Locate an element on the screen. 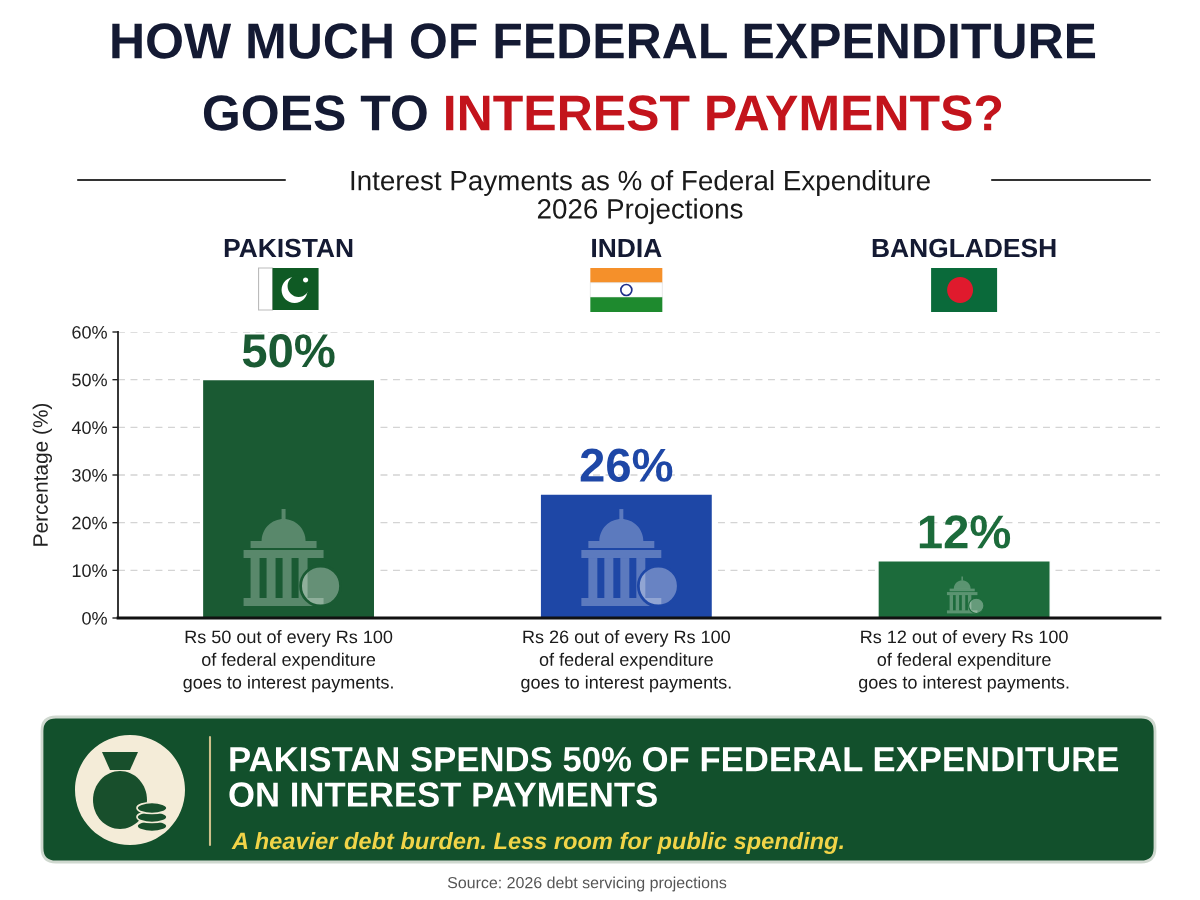  data-label: 12% is located at coordinates (965, 532).